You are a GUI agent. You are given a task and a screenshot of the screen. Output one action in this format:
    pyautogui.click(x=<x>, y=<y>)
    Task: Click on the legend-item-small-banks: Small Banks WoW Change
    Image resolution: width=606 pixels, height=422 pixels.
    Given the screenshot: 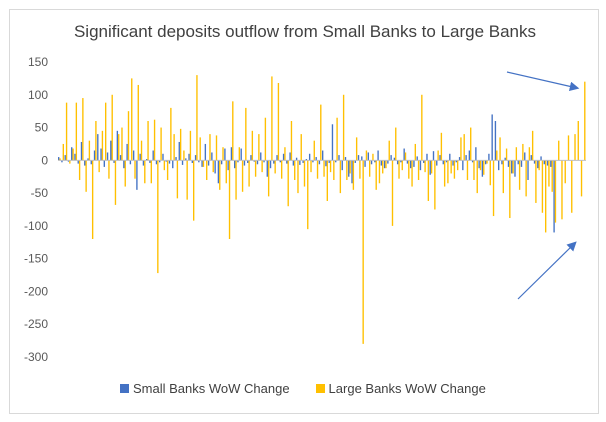 What is the action you would take?
    pyautogui.click(x=205, y=388)
    